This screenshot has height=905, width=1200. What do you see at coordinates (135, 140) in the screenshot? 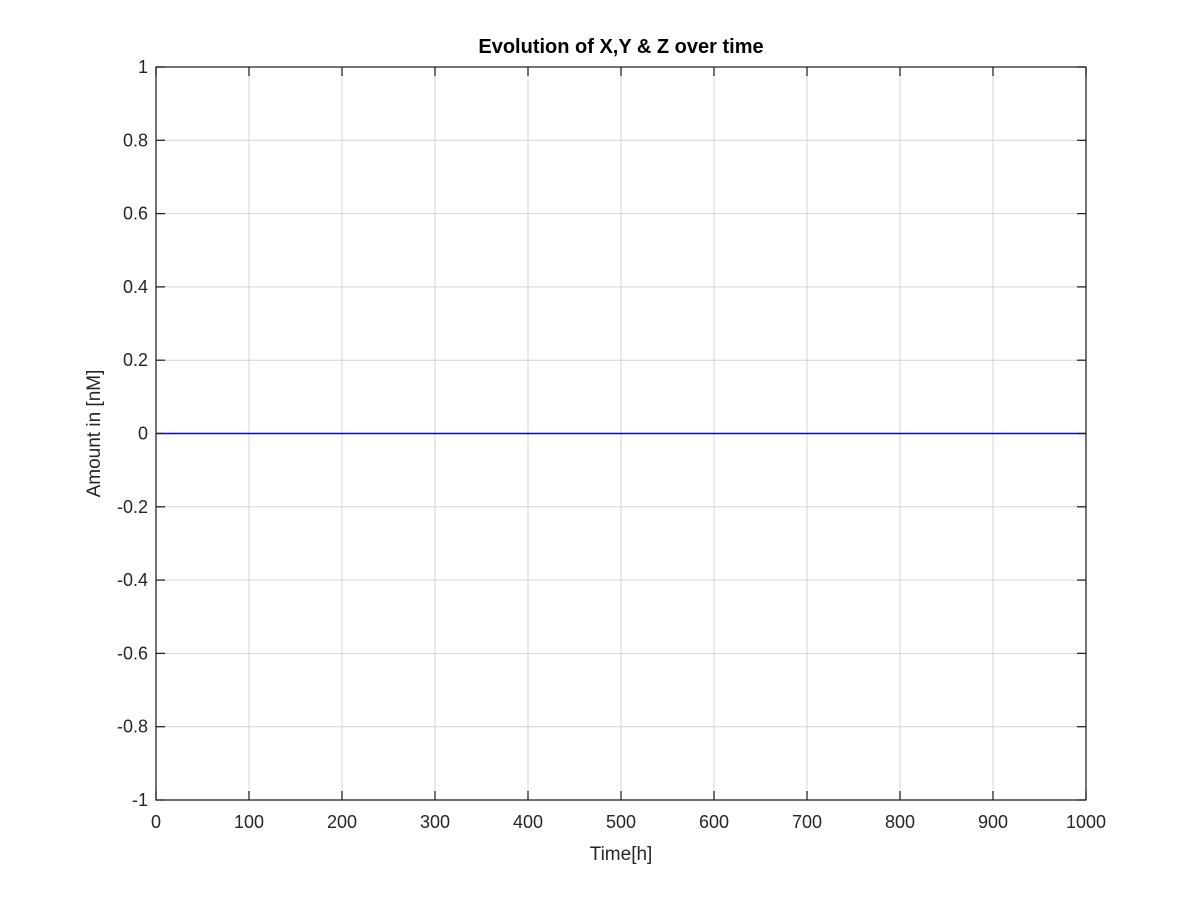
I see `y-tick-label: 0.8` at bounding box center [135, 140].